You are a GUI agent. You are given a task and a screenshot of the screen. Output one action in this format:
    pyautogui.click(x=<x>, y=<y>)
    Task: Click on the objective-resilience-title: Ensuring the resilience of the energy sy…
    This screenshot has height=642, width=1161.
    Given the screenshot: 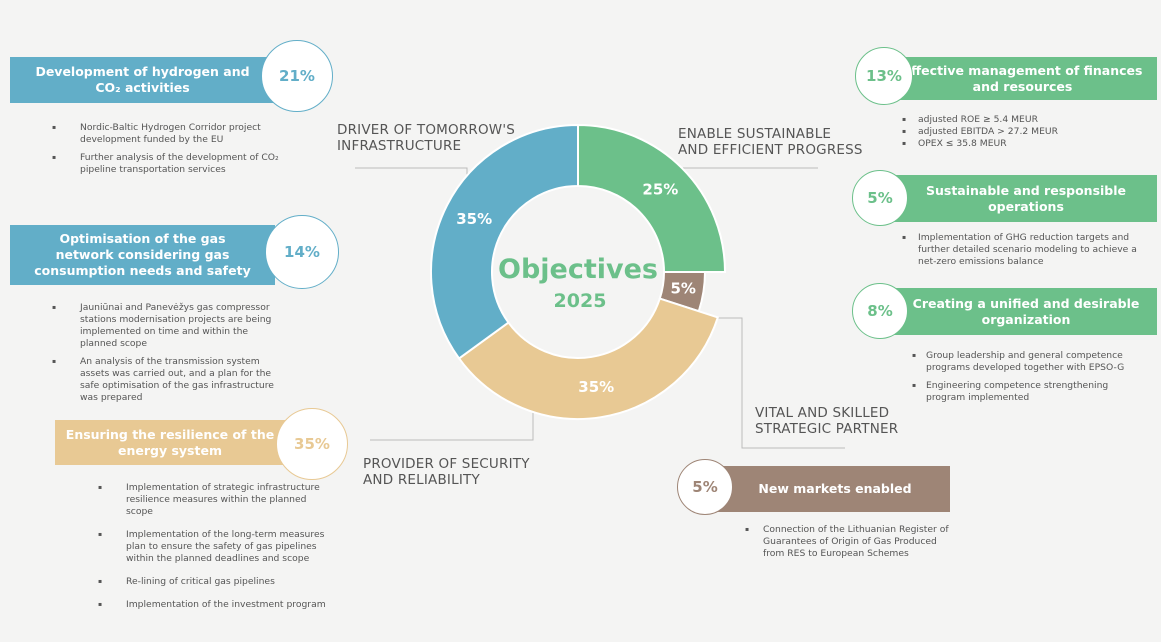 What is the action you would take?
    pyautogui.click(x=177, y=442)
    